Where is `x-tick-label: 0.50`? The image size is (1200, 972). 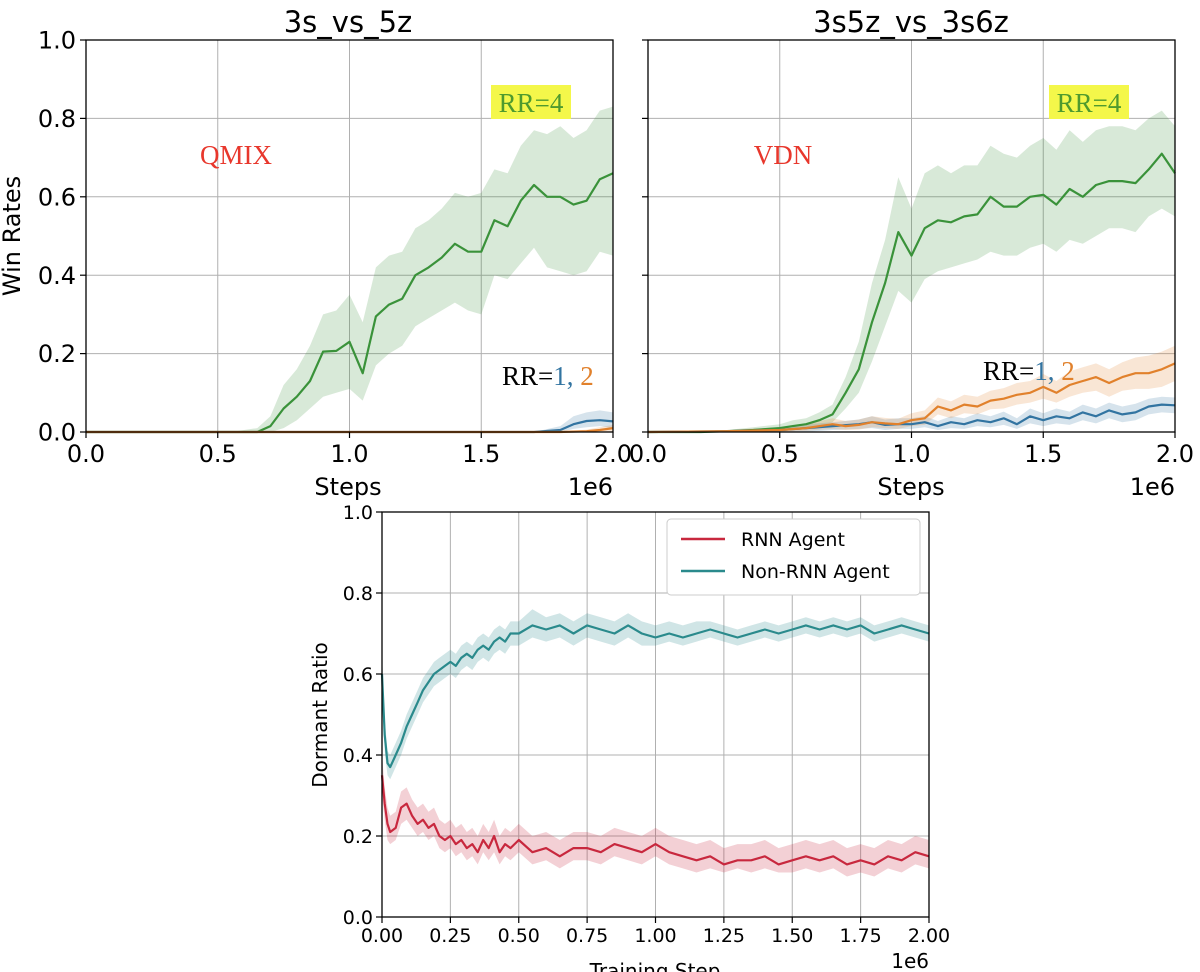 x-tick-label: 0.50 is located at coordinates (519, 936).